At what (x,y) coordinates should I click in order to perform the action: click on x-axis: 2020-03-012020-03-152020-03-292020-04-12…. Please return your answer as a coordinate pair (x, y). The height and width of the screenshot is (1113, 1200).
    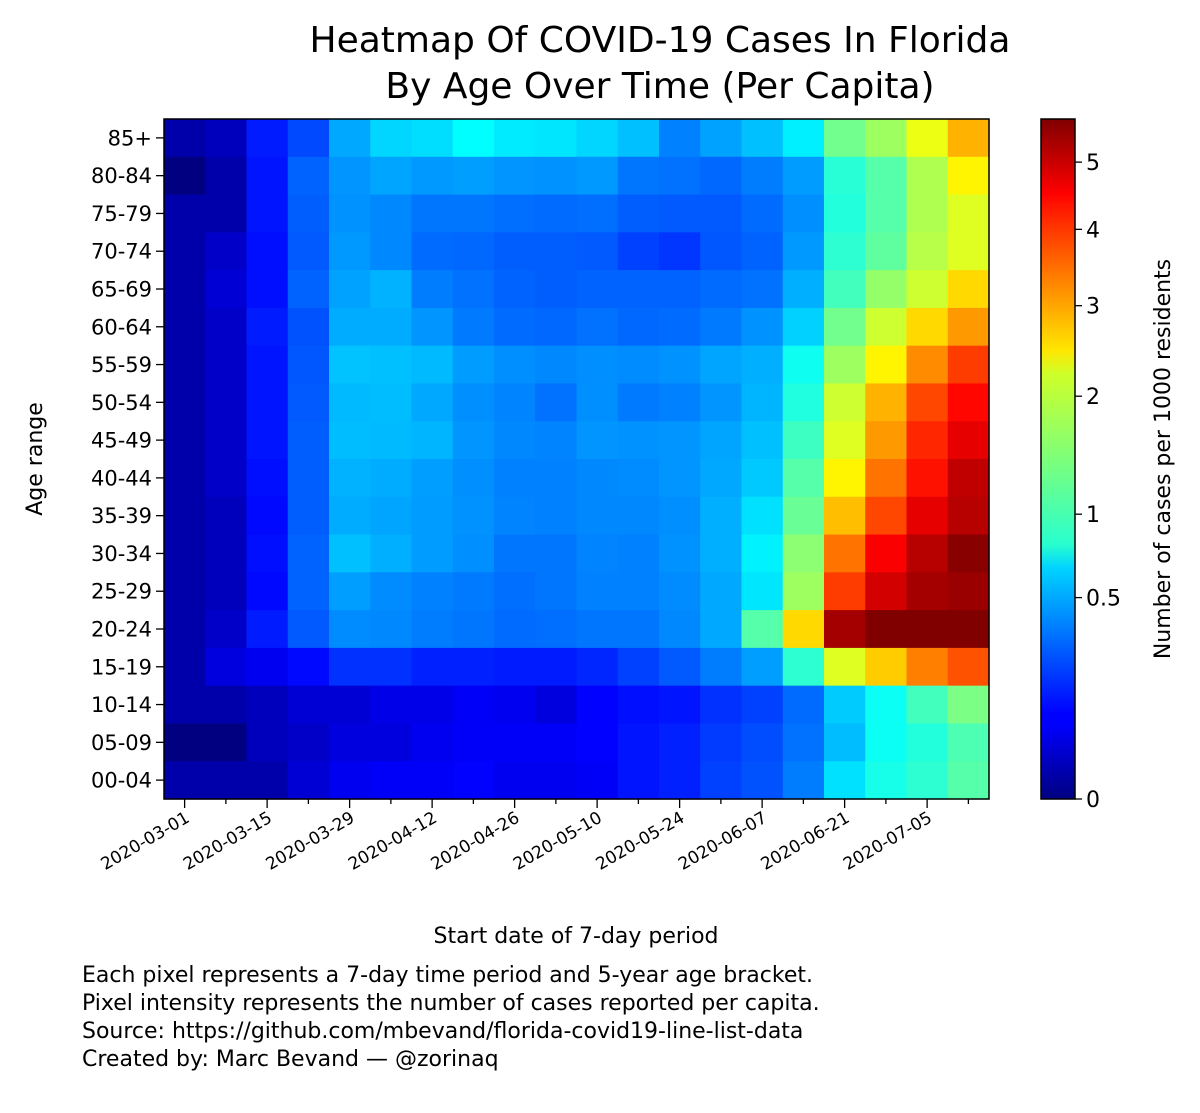
    Looking at the image, I should click on (534, 837).